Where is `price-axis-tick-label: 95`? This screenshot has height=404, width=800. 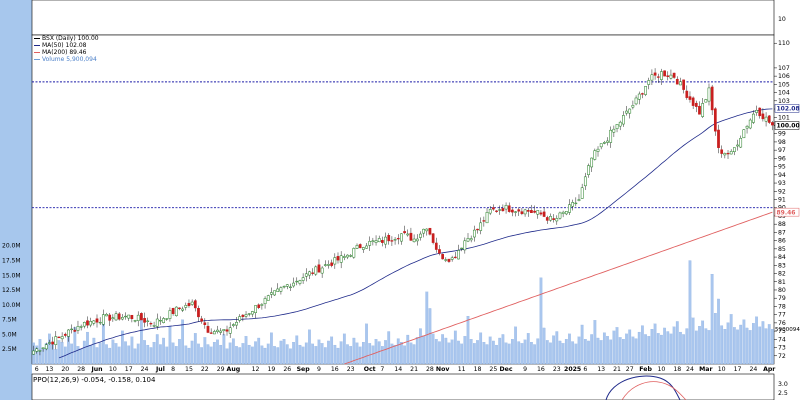
price-axis-tick-label: 95 is located at coordinates (782, 167).